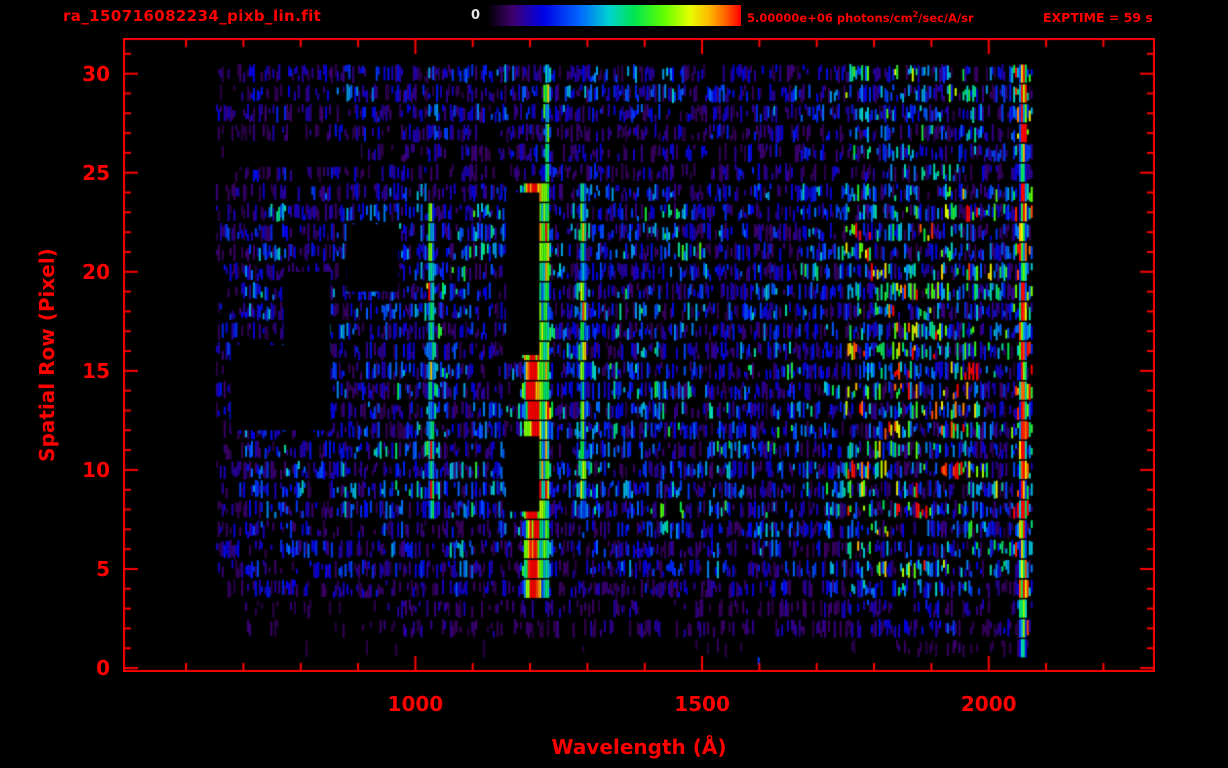 This screenshot has width=1228, height=768. Describe the element at coordinates (790, 17) in the screenshot. I see `colorbar-max-value: 5.00000e+06` at that location.